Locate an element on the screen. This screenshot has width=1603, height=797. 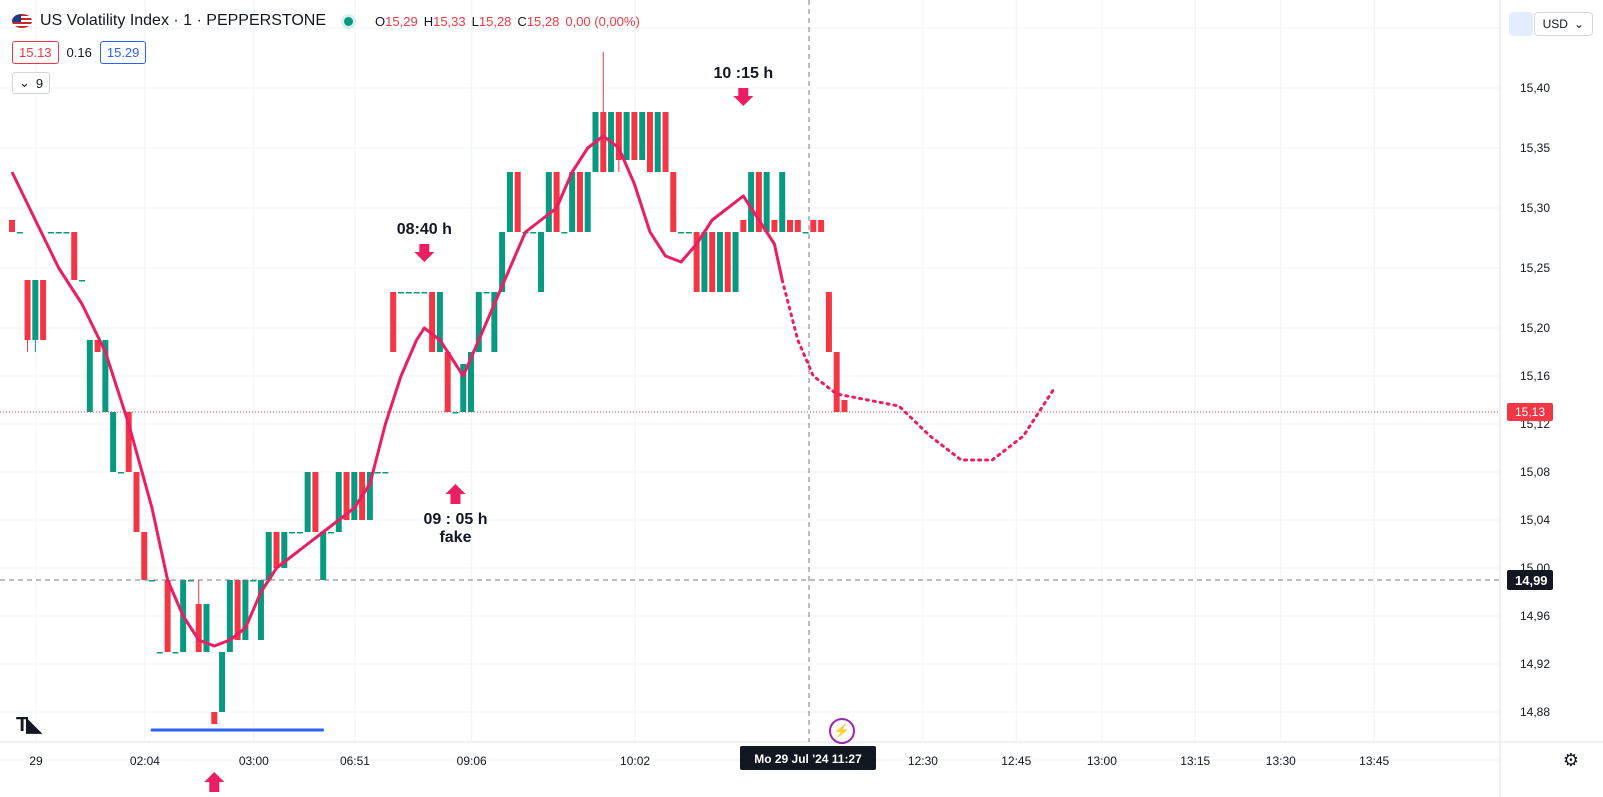
time-tick-label: 13:00 is located at coordinates (1102, 761).